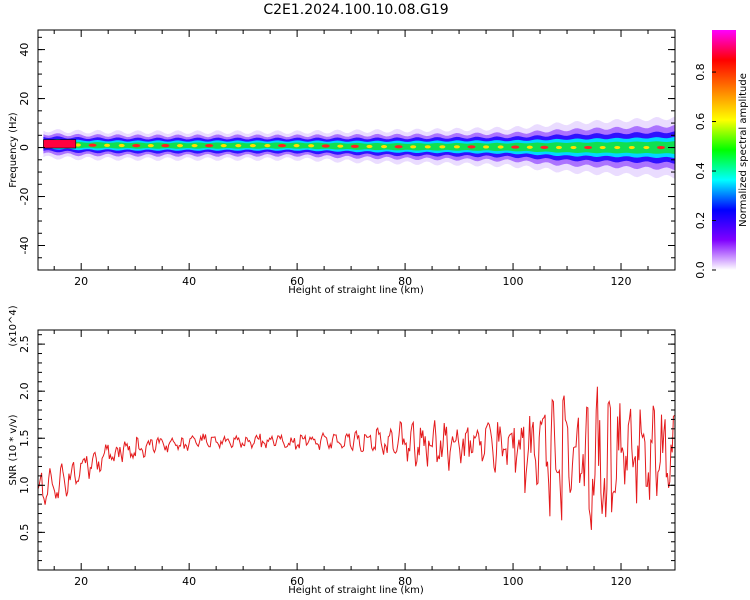  I want to click on colorbar-tick-label: 0.0, so click(700, 270).